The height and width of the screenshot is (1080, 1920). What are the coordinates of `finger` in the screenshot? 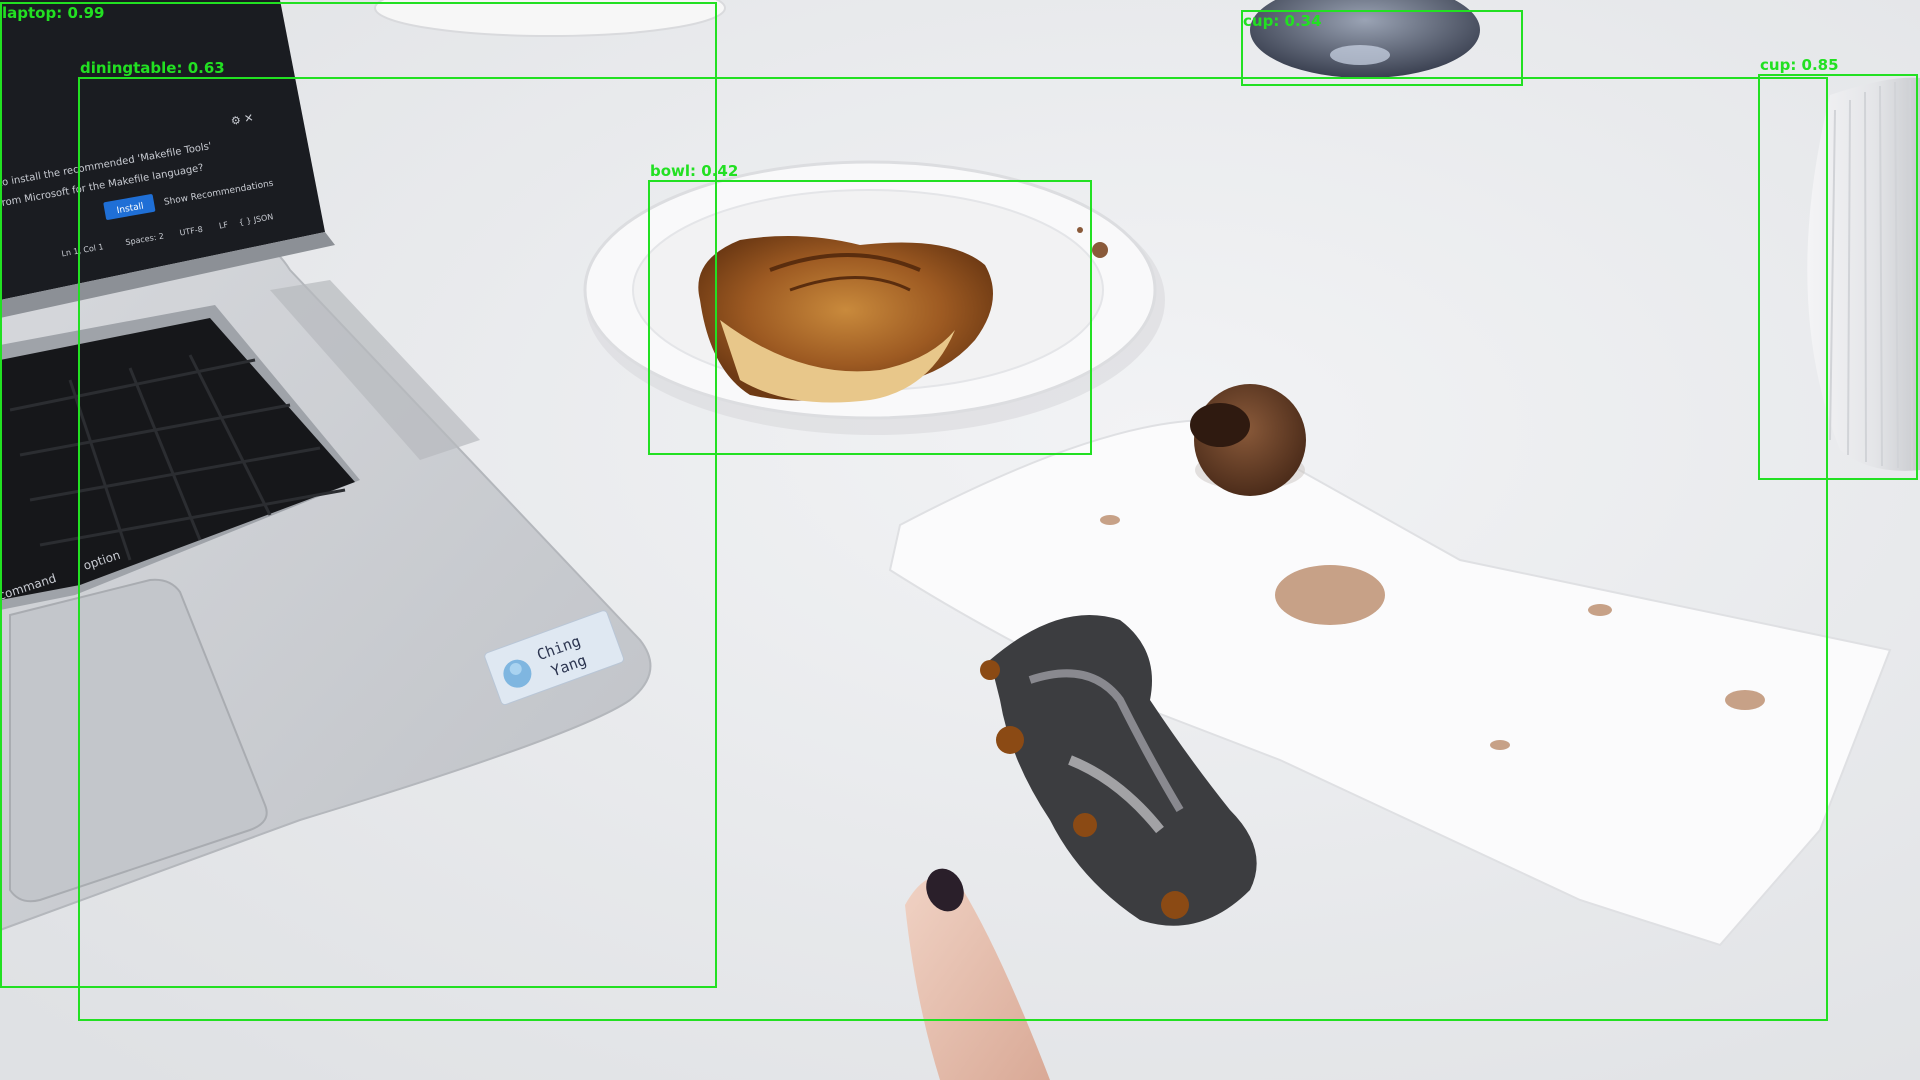 It's located at (977, 974).